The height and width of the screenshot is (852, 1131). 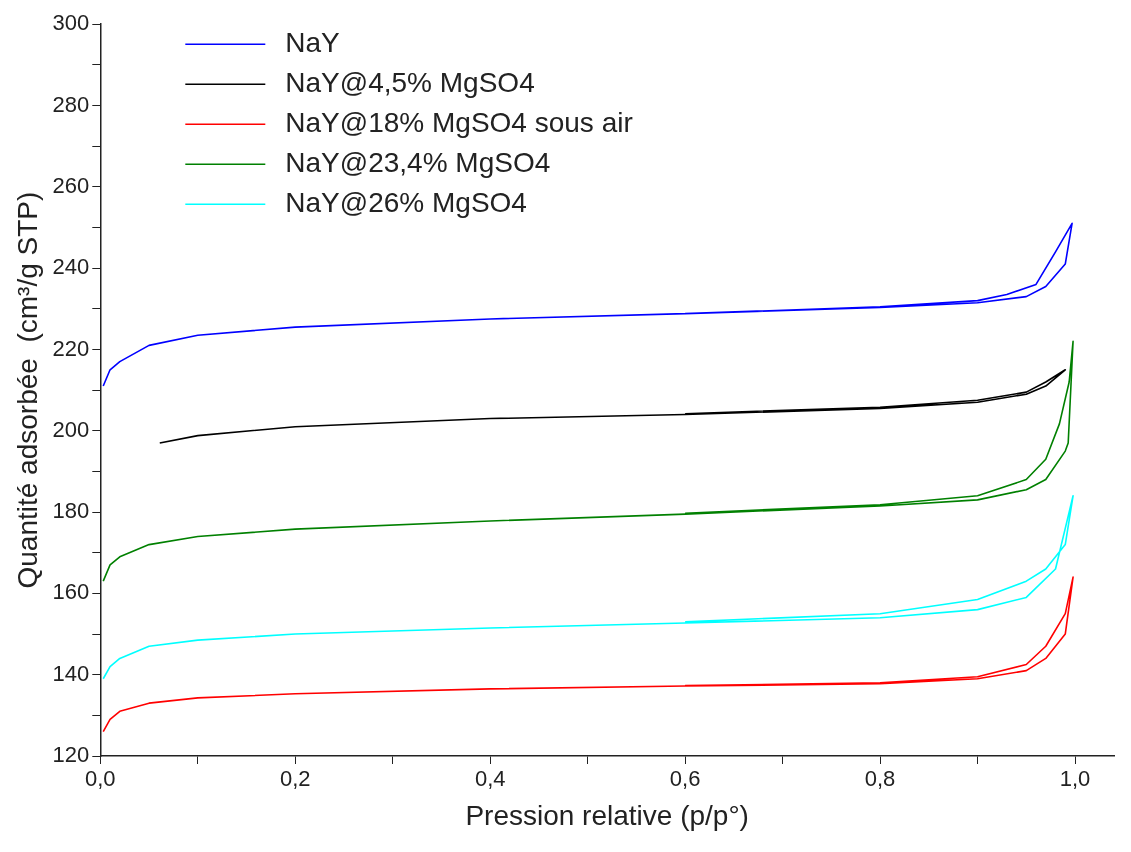 What do you see at coordinates (71, 755) in the screenshot?
I see `y-tick-label: 120` at bounding box center [71, 755].